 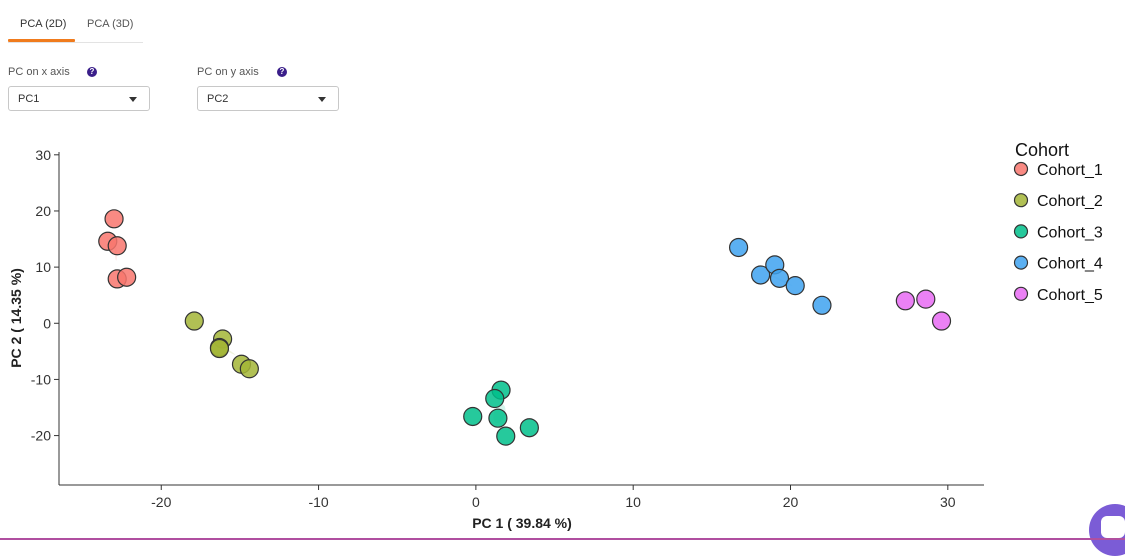 What do you see at coordinates (228, 72) in the screenshot?
I see `y-axis-selector-label: PC on y axis` at bounding box center [228, 72].